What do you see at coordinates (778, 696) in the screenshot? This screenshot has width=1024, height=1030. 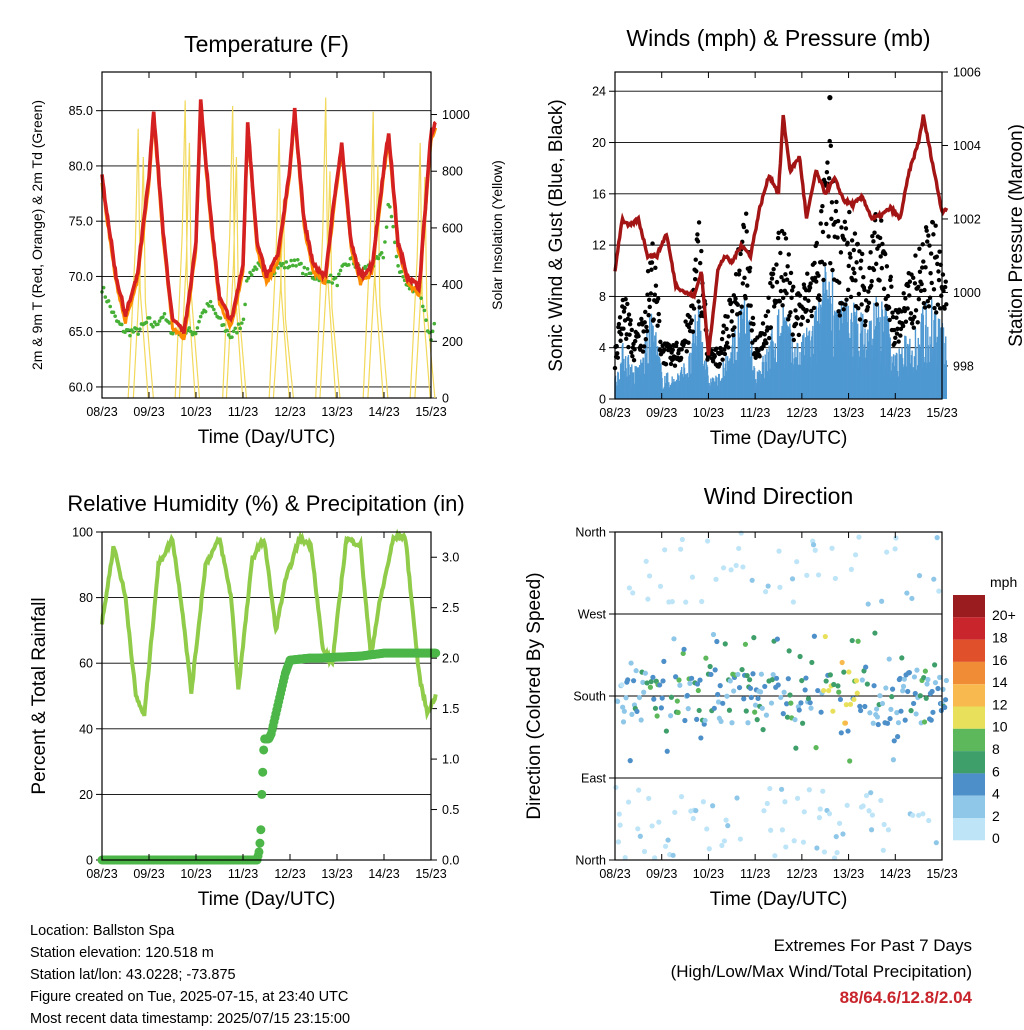 I see `direction-frame` at bounding box center [778, 696].